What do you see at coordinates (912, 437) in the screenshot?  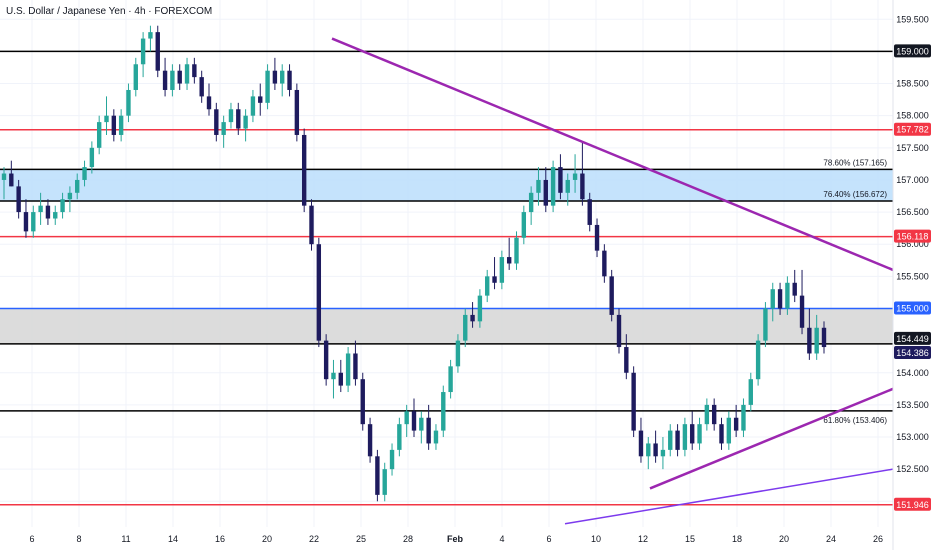 I see `y-tick-label: 153.000` at bounding box center [912, 437].